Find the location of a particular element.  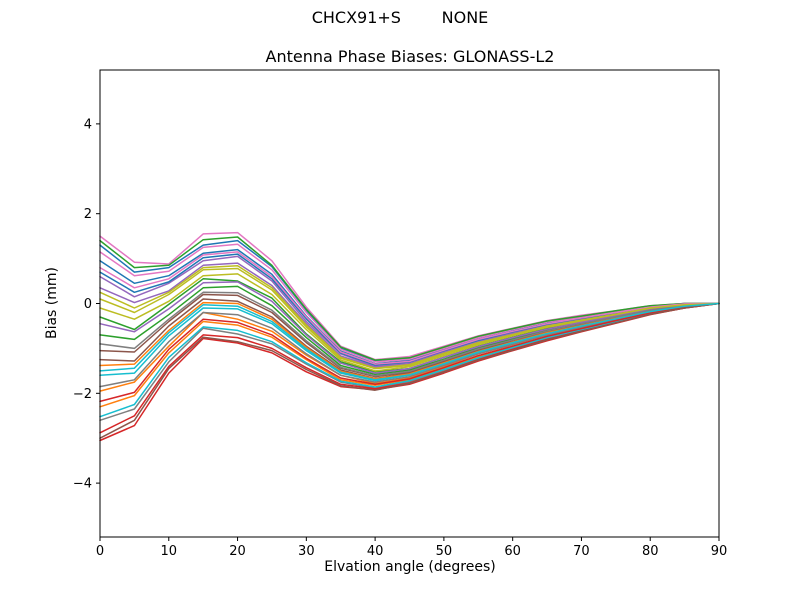

x-tick-label: 40 is located at coordinates (375, 551).